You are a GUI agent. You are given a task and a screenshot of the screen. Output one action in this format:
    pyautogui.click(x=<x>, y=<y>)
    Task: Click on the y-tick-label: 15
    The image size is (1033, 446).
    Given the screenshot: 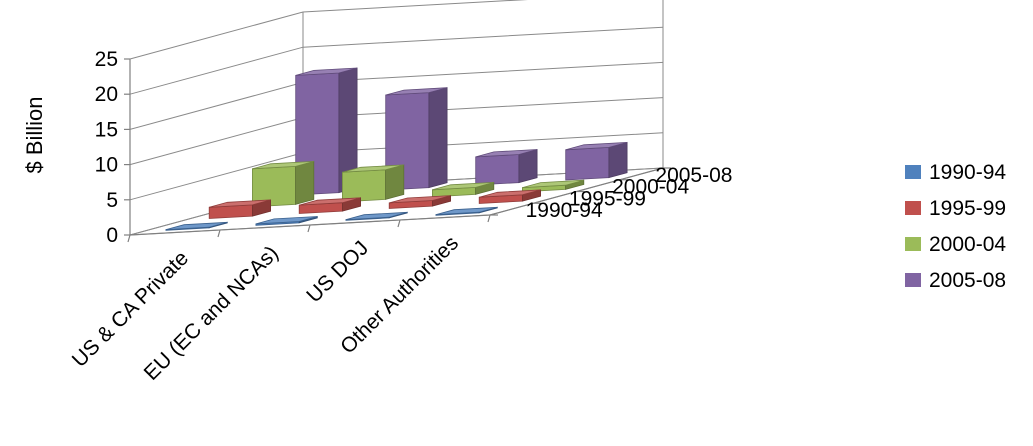 What is the action you would take?
    pyautogui.click(x=106, y=129)
    